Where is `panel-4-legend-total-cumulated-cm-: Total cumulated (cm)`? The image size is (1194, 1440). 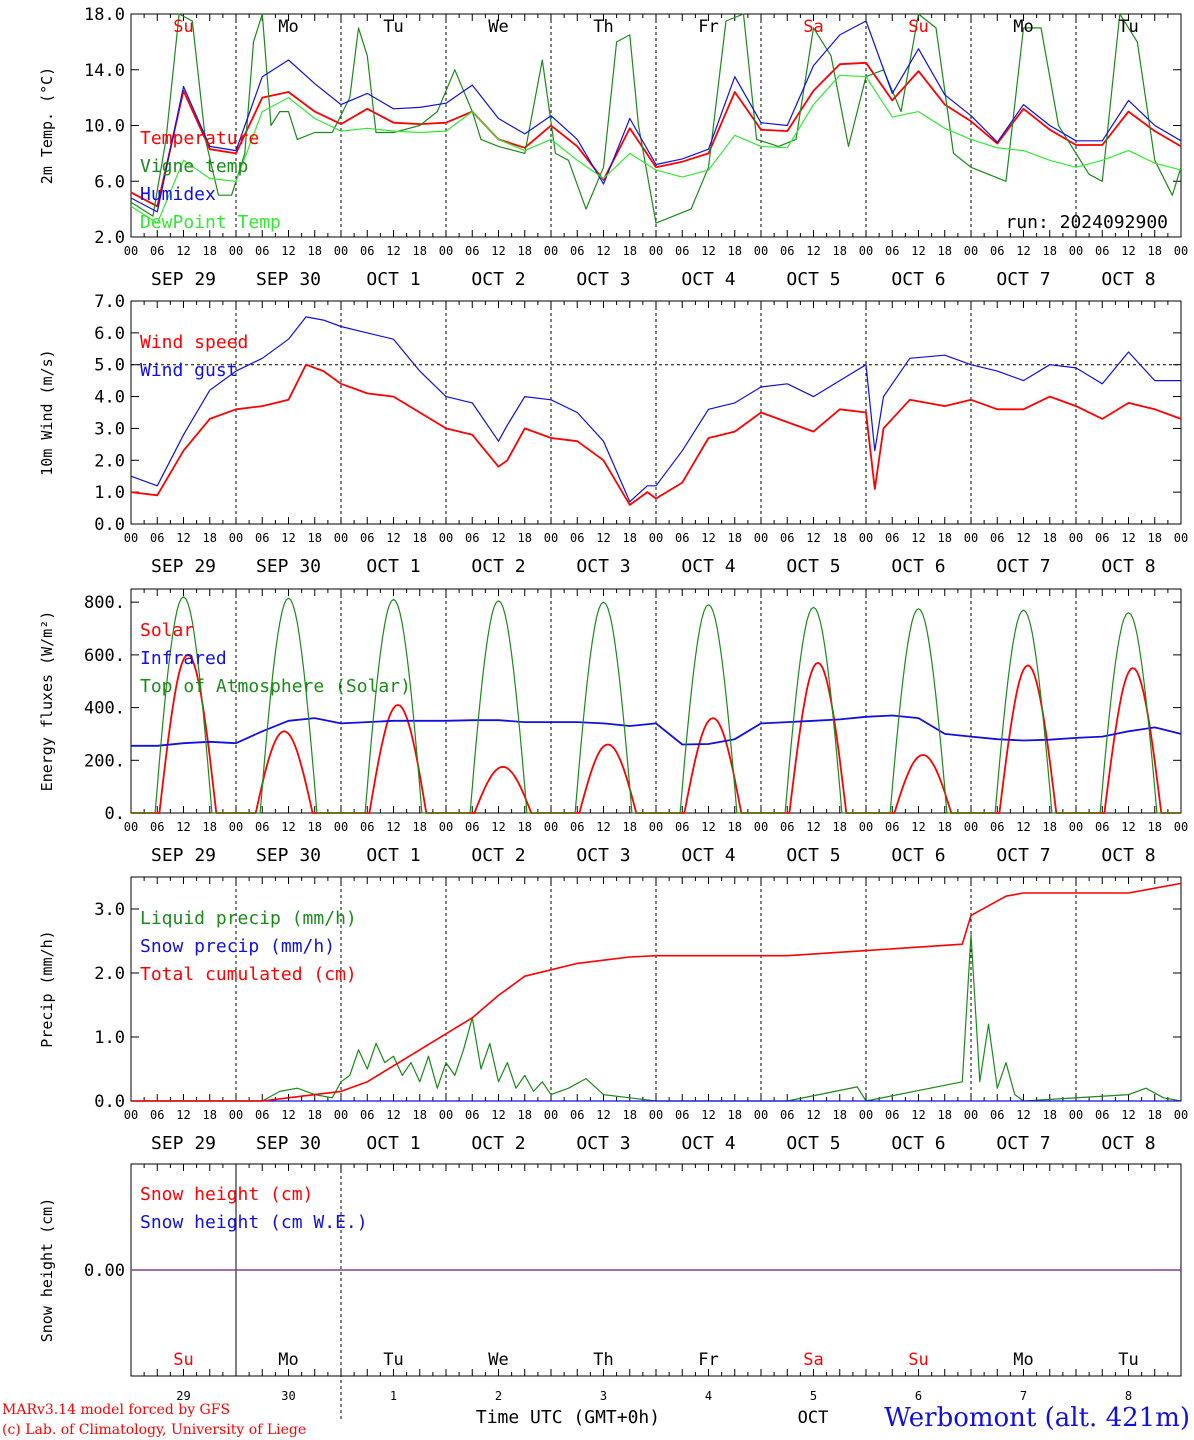 panel-4-legend-total-cumulated-cm-: Total cumulated (cm) is located at coordinates (248, 974).